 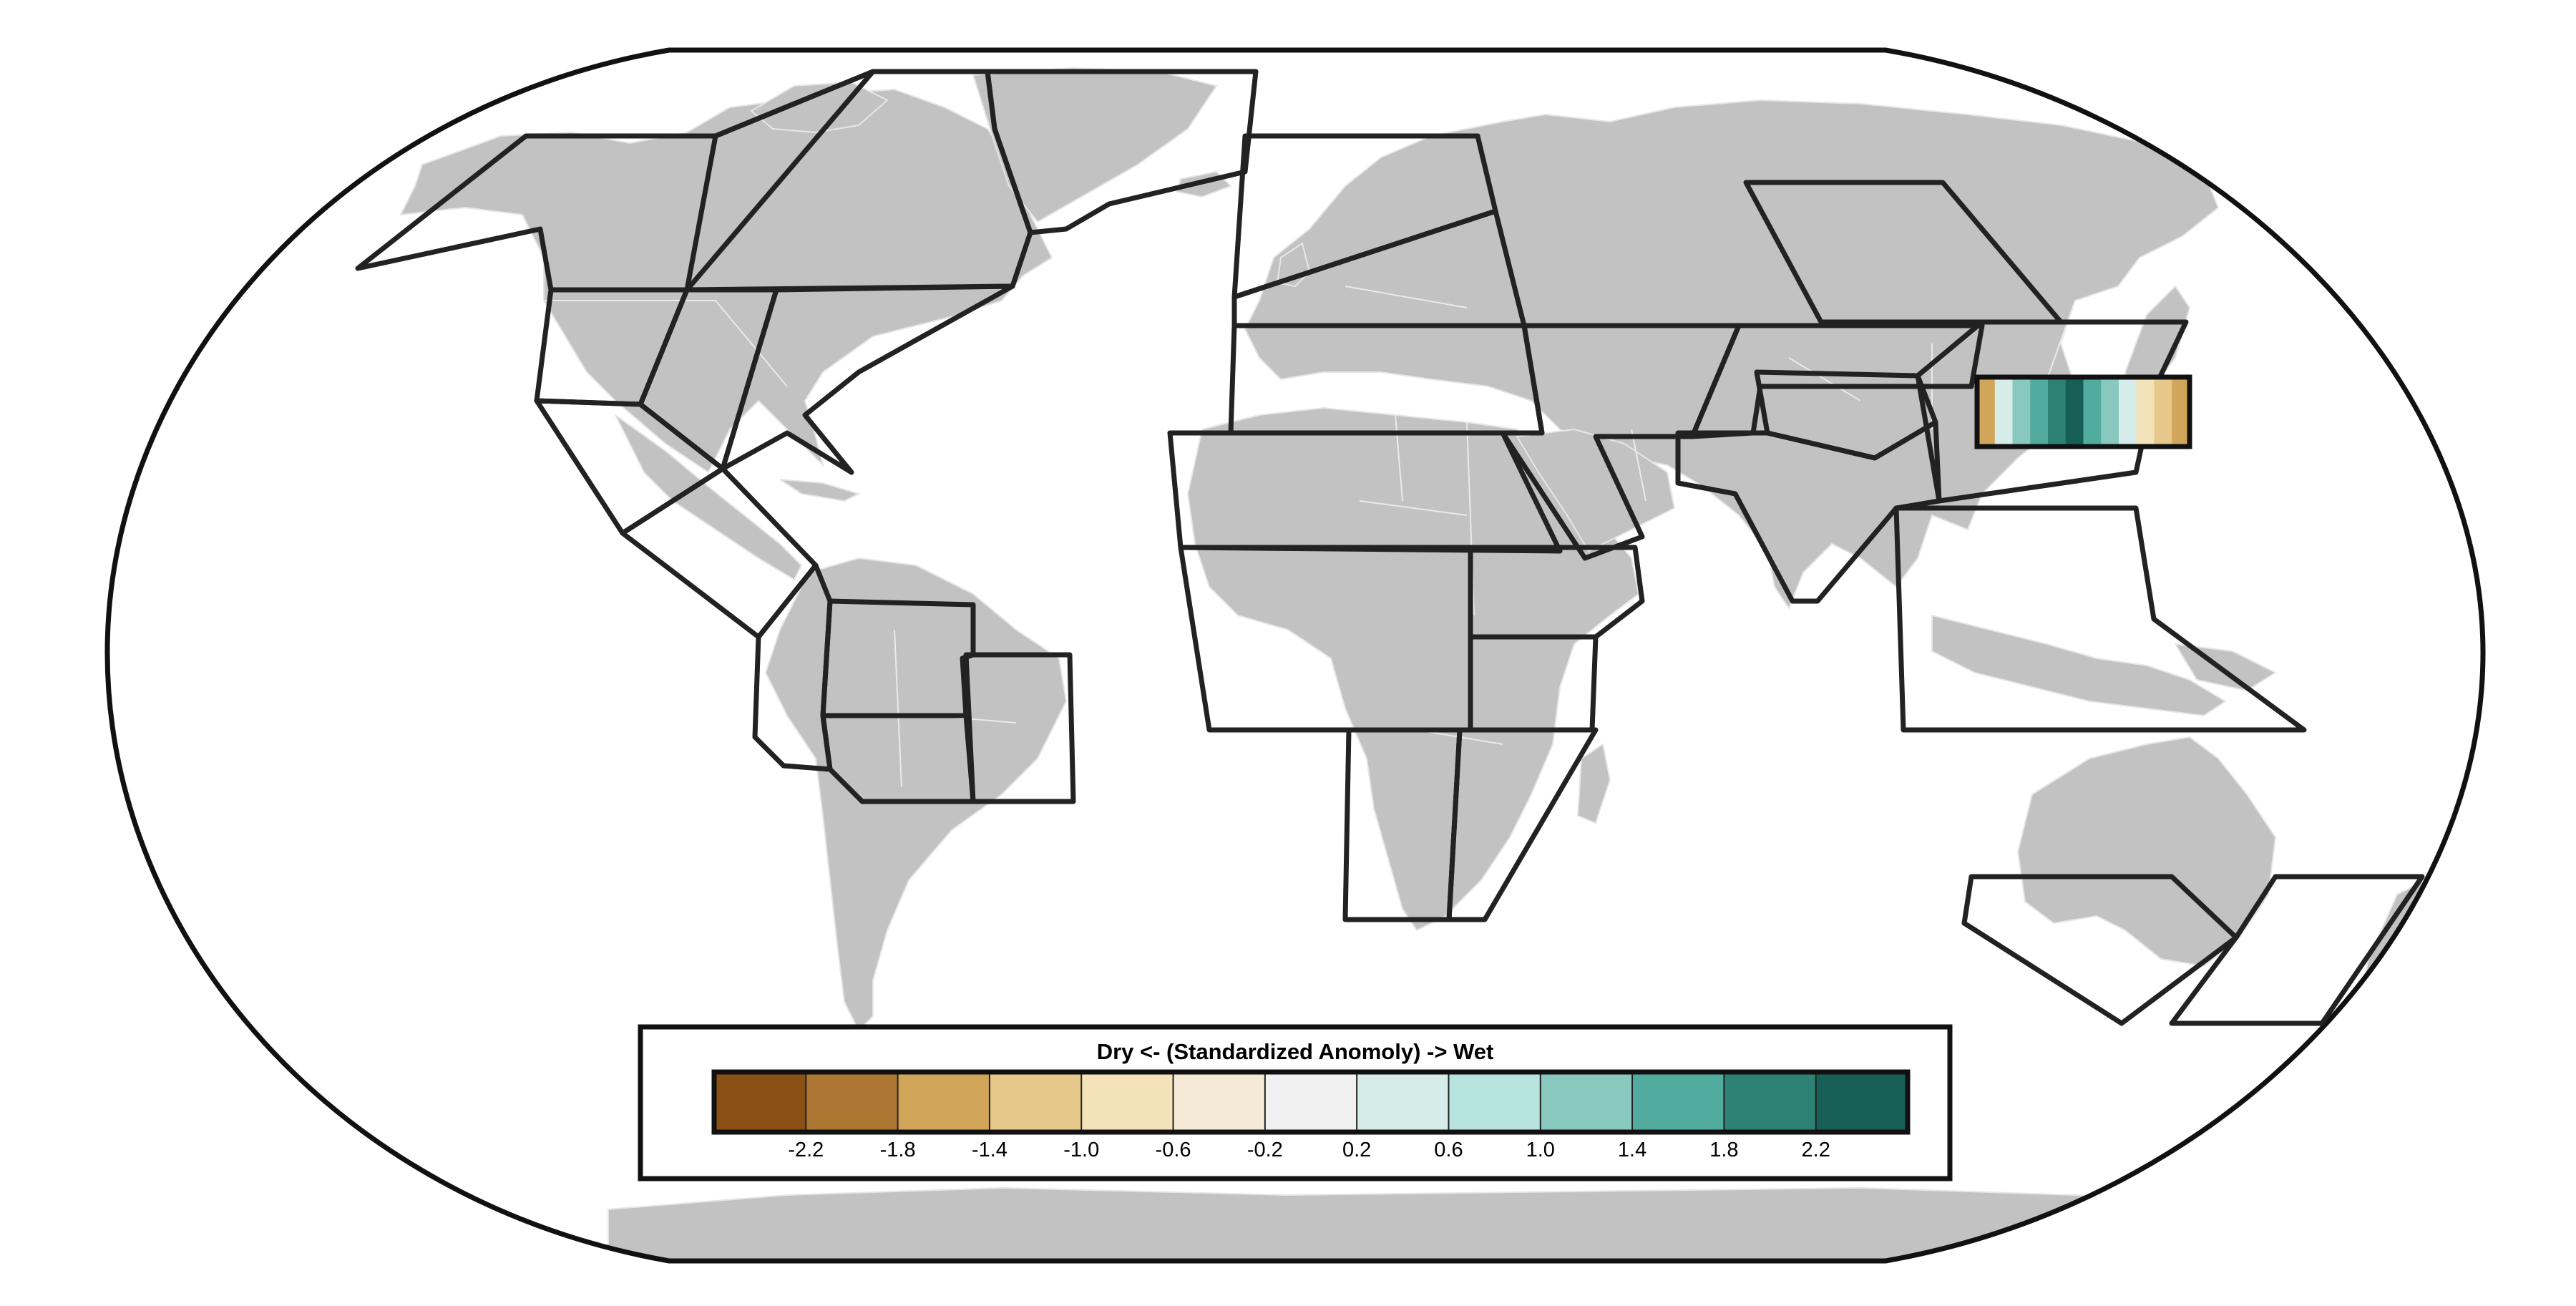 What do you see at coordinates (2100, 950) in the screenshot?
I see `region-australia` at bounding box center [2100, 950].